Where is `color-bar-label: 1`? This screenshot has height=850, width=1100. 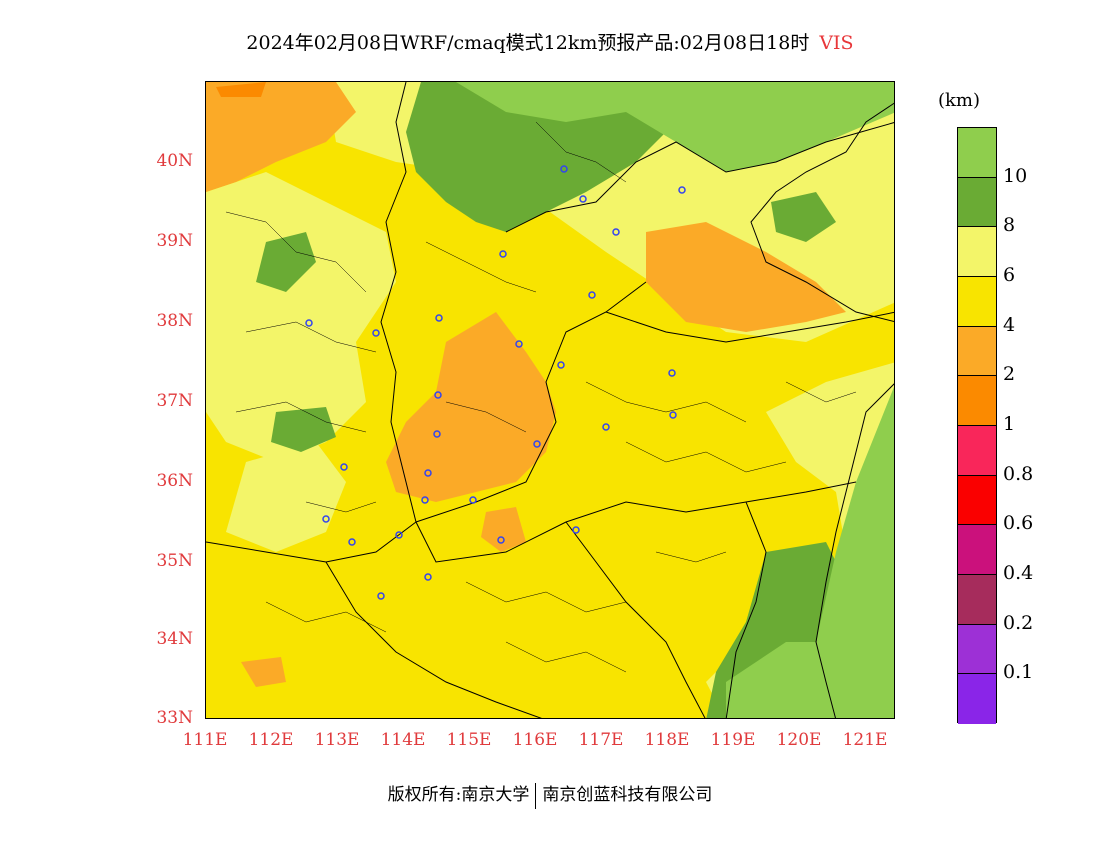
color-bar-label: 1 is located at coordinates (1009, 424).